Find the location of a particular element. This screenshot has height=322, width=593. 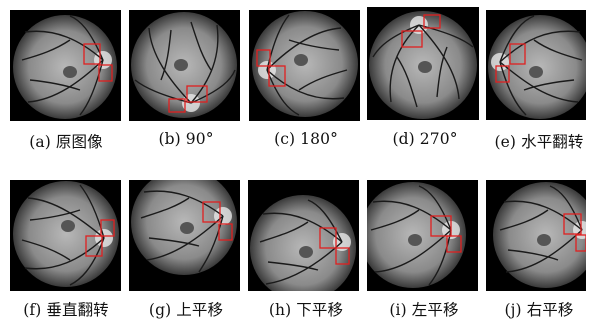

panel-original is located at coordinates (65, 65).